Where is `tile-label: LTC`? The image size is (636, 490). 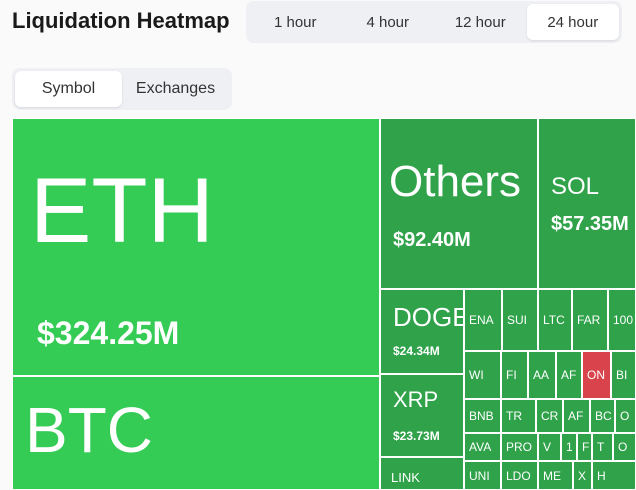
tile-label: LTC is located at coordinates (554, 320).